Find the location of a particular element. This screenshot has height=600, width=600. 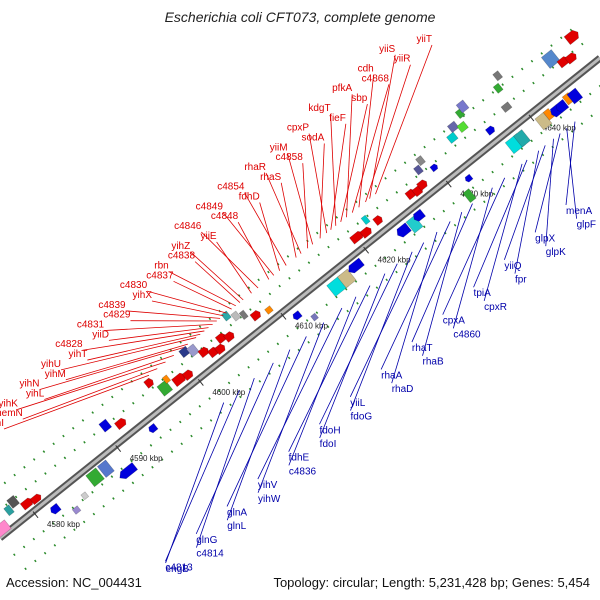

gene-label: c4836 is located at coordinates (303, 471).